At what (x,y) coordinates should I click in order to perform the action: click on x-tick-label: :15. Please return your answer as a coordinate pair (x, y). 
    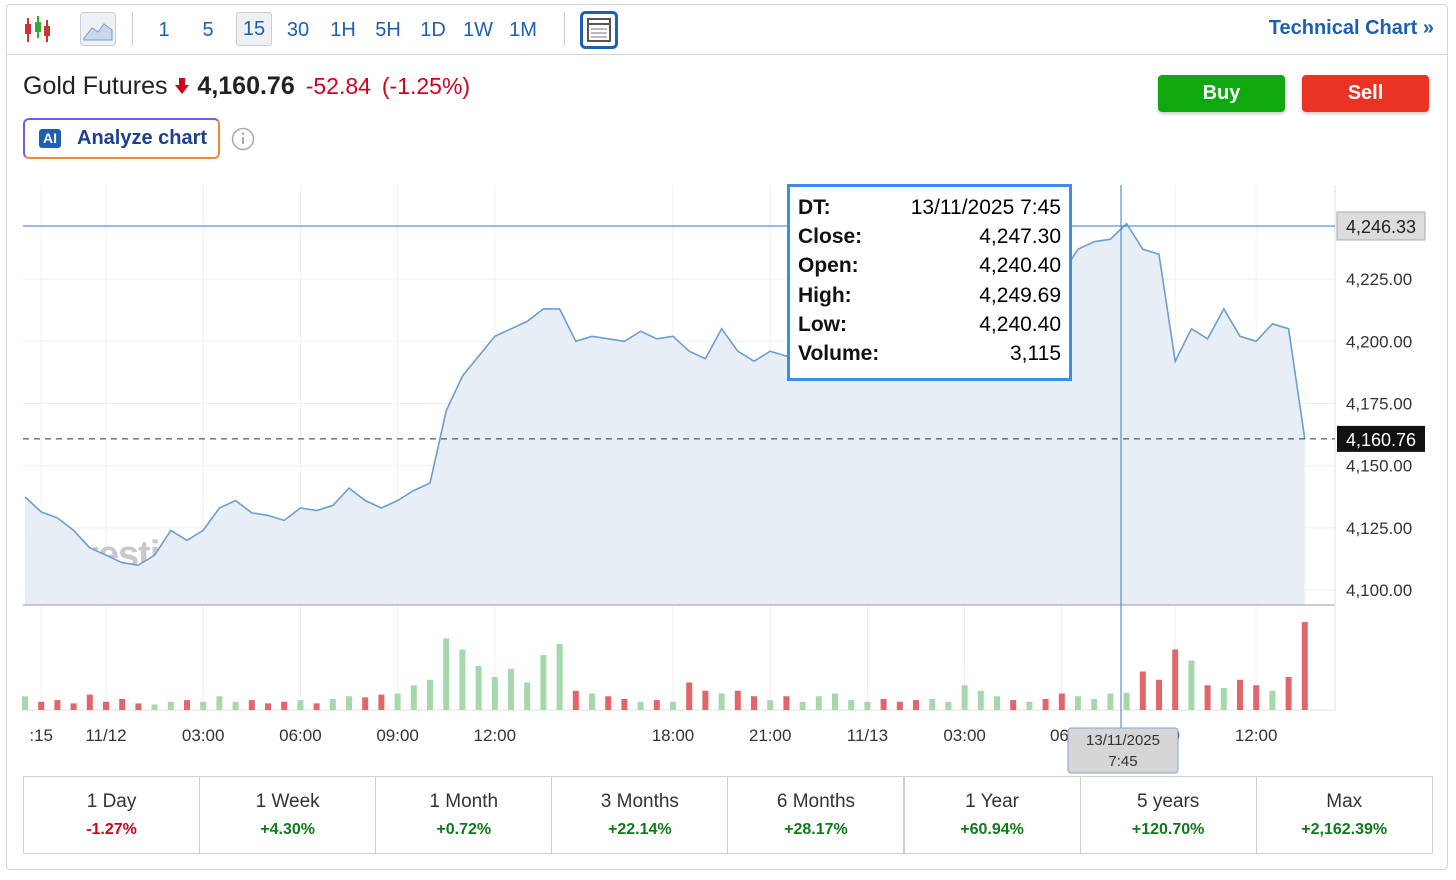
    Looking at the image, I should click on (41, 735).